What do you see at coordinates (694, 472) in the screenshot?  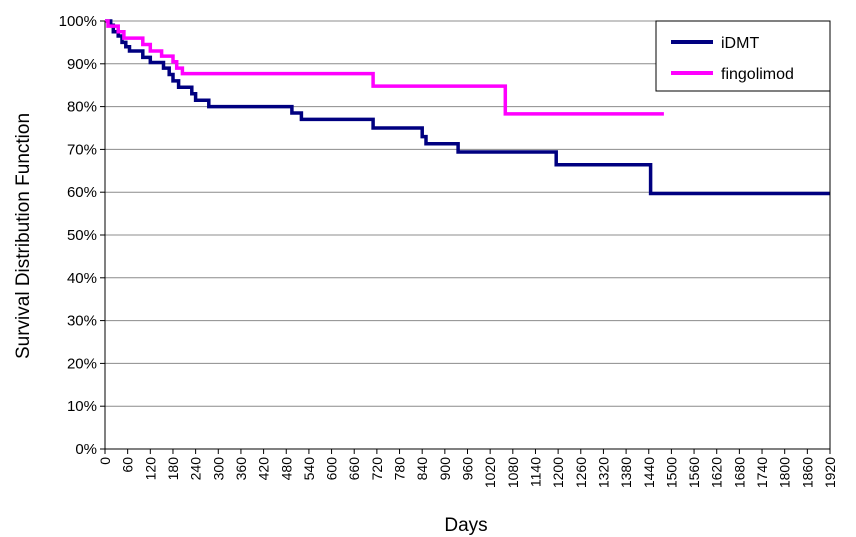 I see `x-tick-label: 1560` at bounding box center [694, 472].